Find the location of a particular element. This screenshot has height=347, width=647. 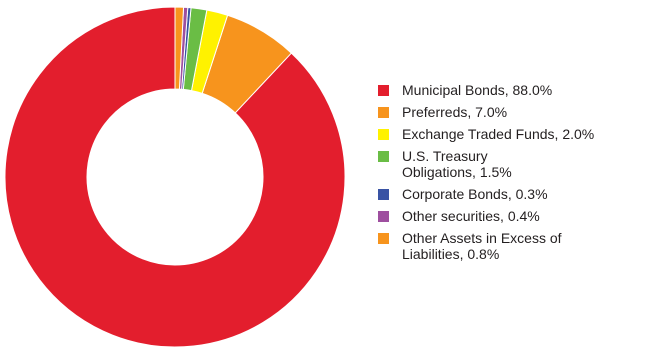

legend-label-line-2: Liabilities, 0.8% is located at coordinates (451, 254).